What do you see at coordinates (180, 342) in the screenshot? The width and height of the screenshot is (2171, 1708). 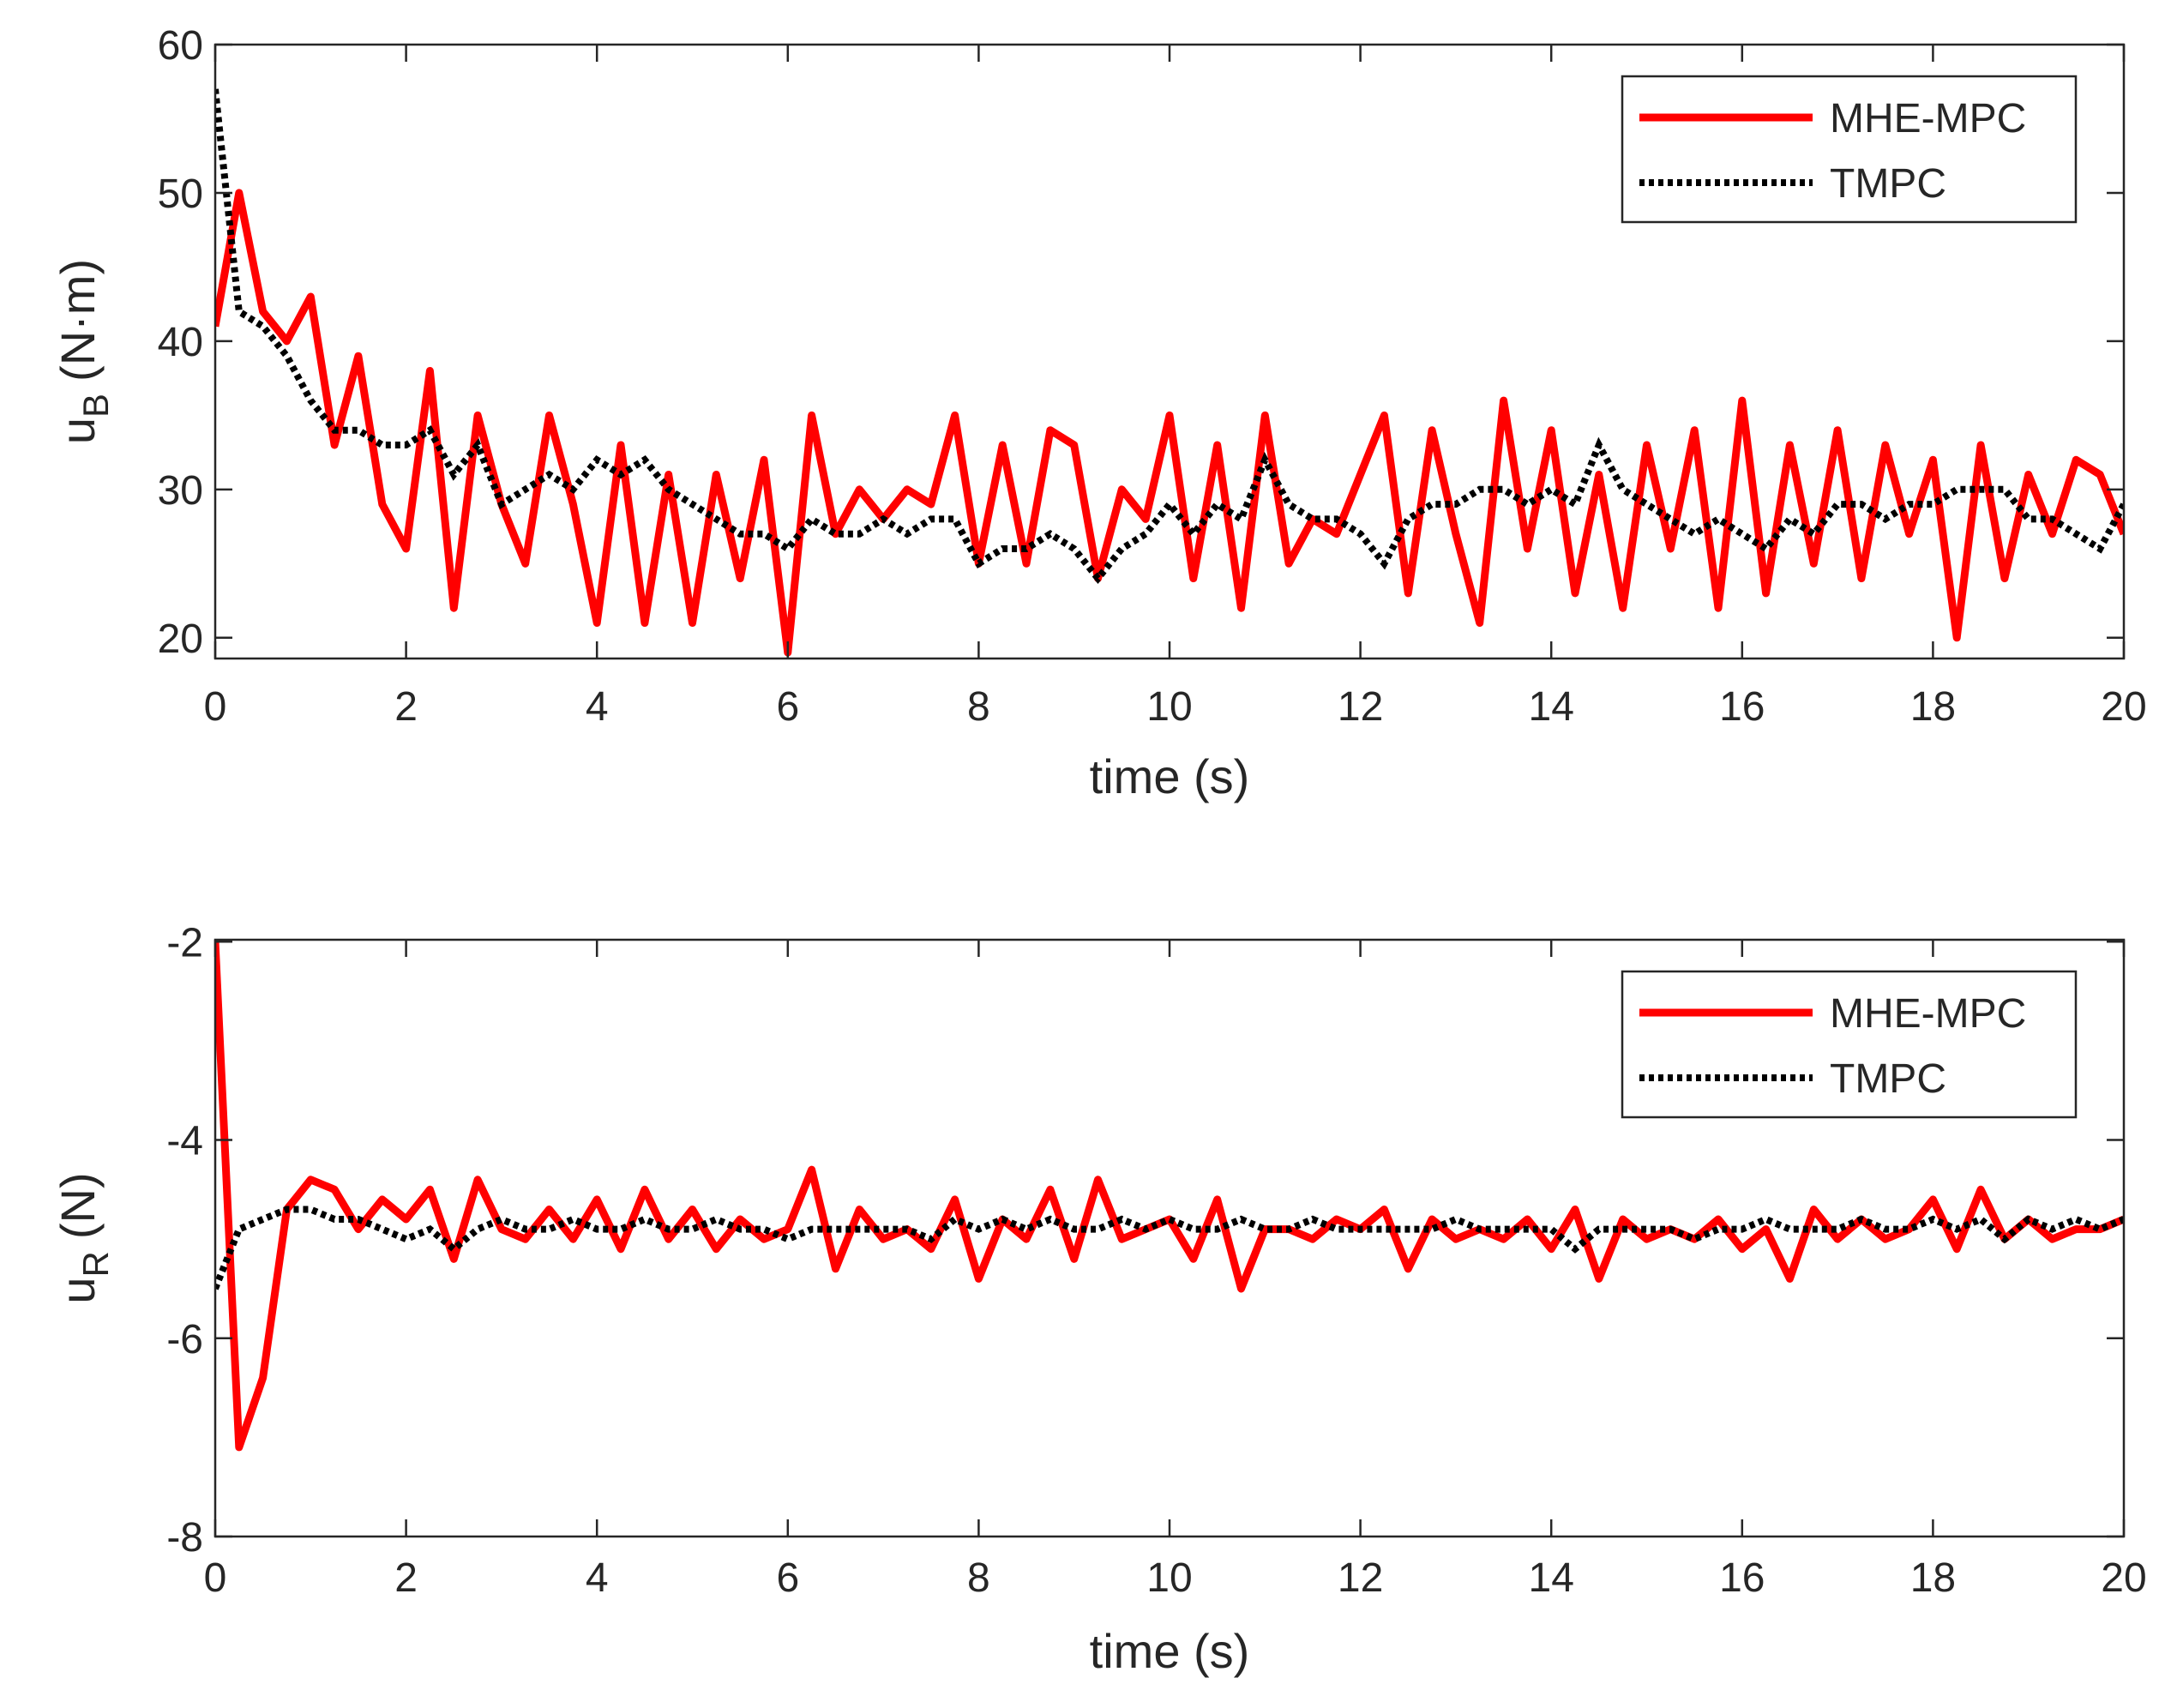 I see `y-tick-label: 40` at bounding box center [180, 342].